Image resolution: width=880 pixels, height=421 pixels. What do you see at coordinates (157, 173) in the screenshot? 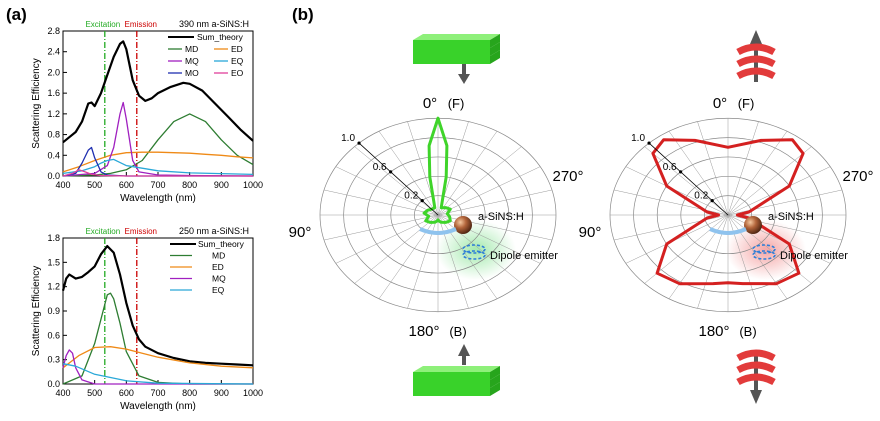
I see `series-line-eo` at bounding box center [157, 173].